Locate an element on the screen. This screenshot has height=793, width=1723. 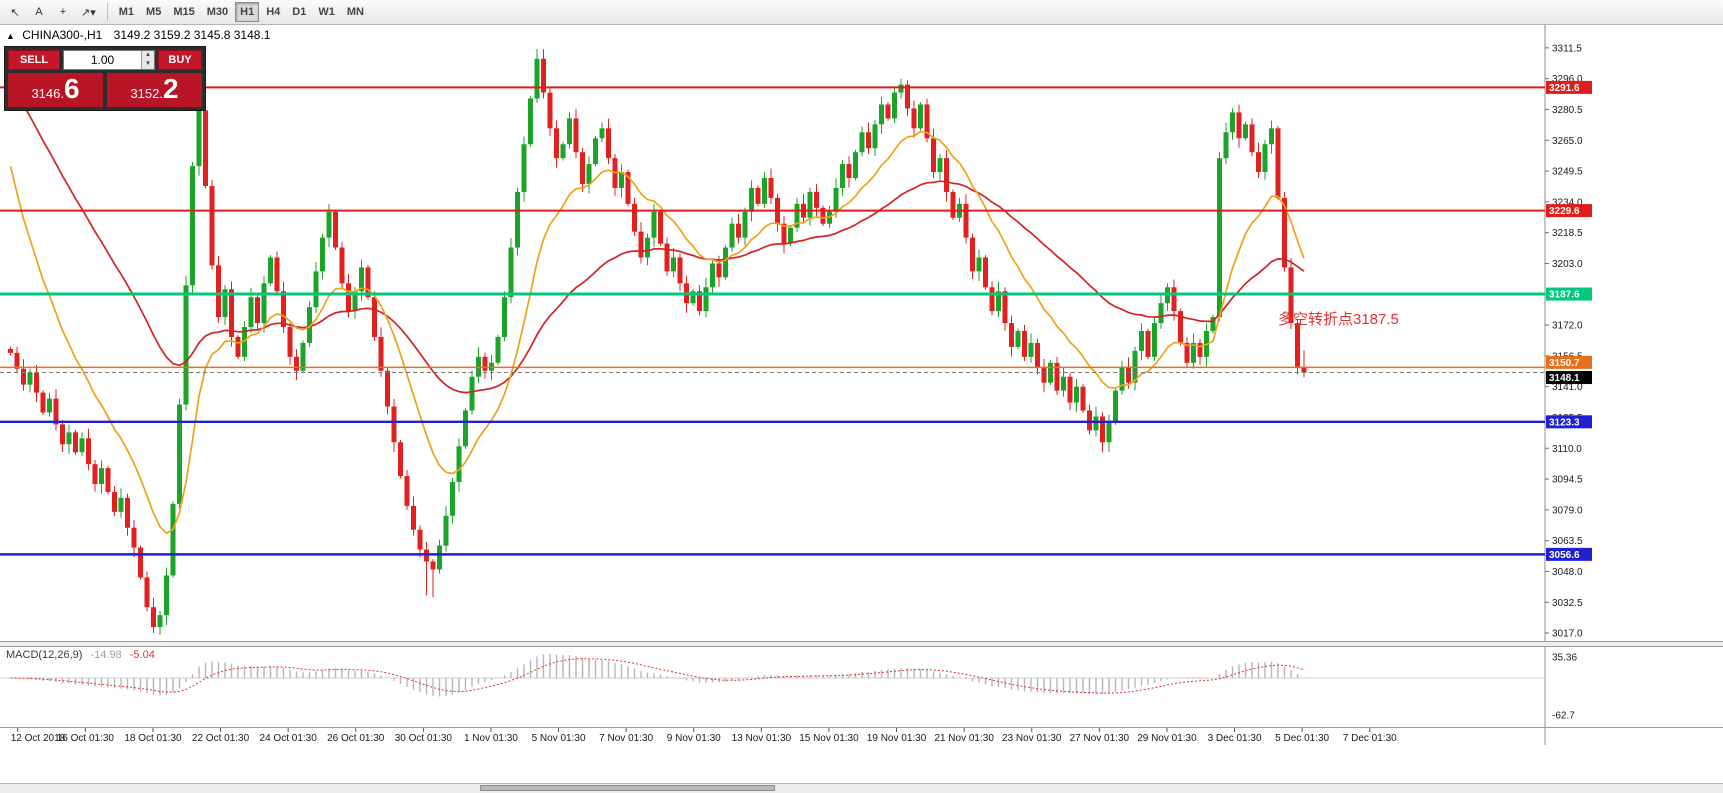
trade-panel-controls: SELL 1.00 ▴ ▾ BUY is located at coordinates (105, 60).